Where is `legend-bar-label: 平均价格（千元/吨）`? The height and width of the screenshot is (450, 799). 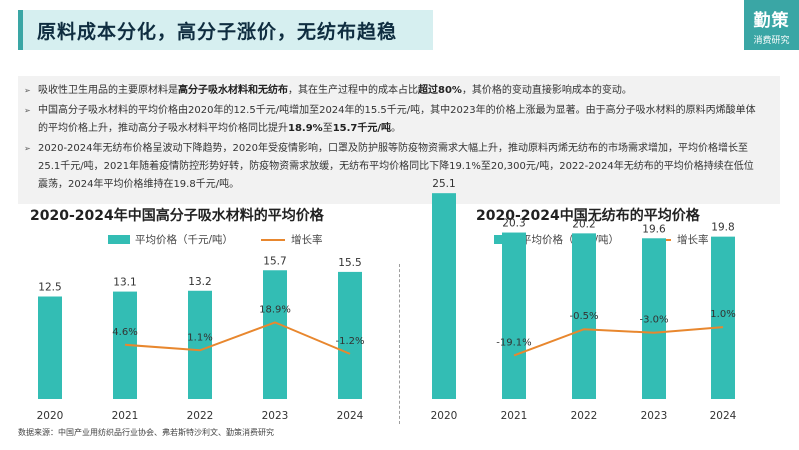
legend-bar-label: 平均价格（千元/吨） is located at coordinates (184, 240).